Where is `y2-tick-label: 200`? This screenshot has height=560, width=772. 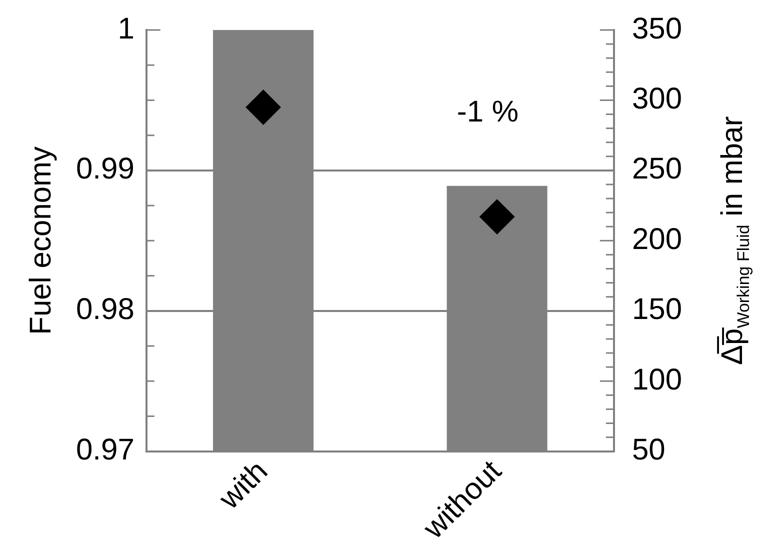 y2-tick-label: 200 is located at coordinates (657, 239).